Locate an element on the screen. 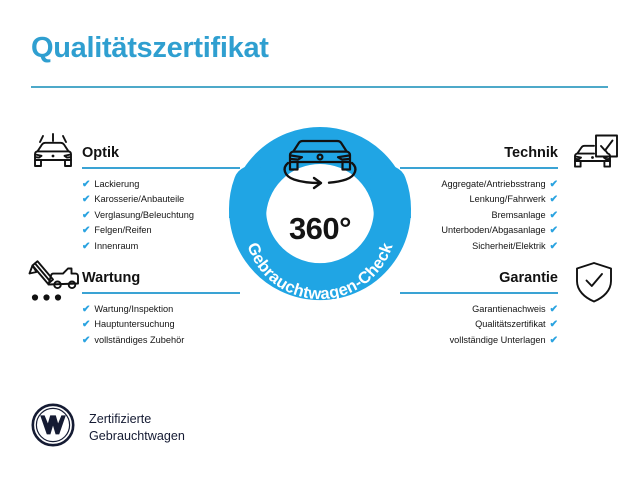 This screenshot has width=640, height=480. section-title-technik: Technik is located at coordinates (531, 153).